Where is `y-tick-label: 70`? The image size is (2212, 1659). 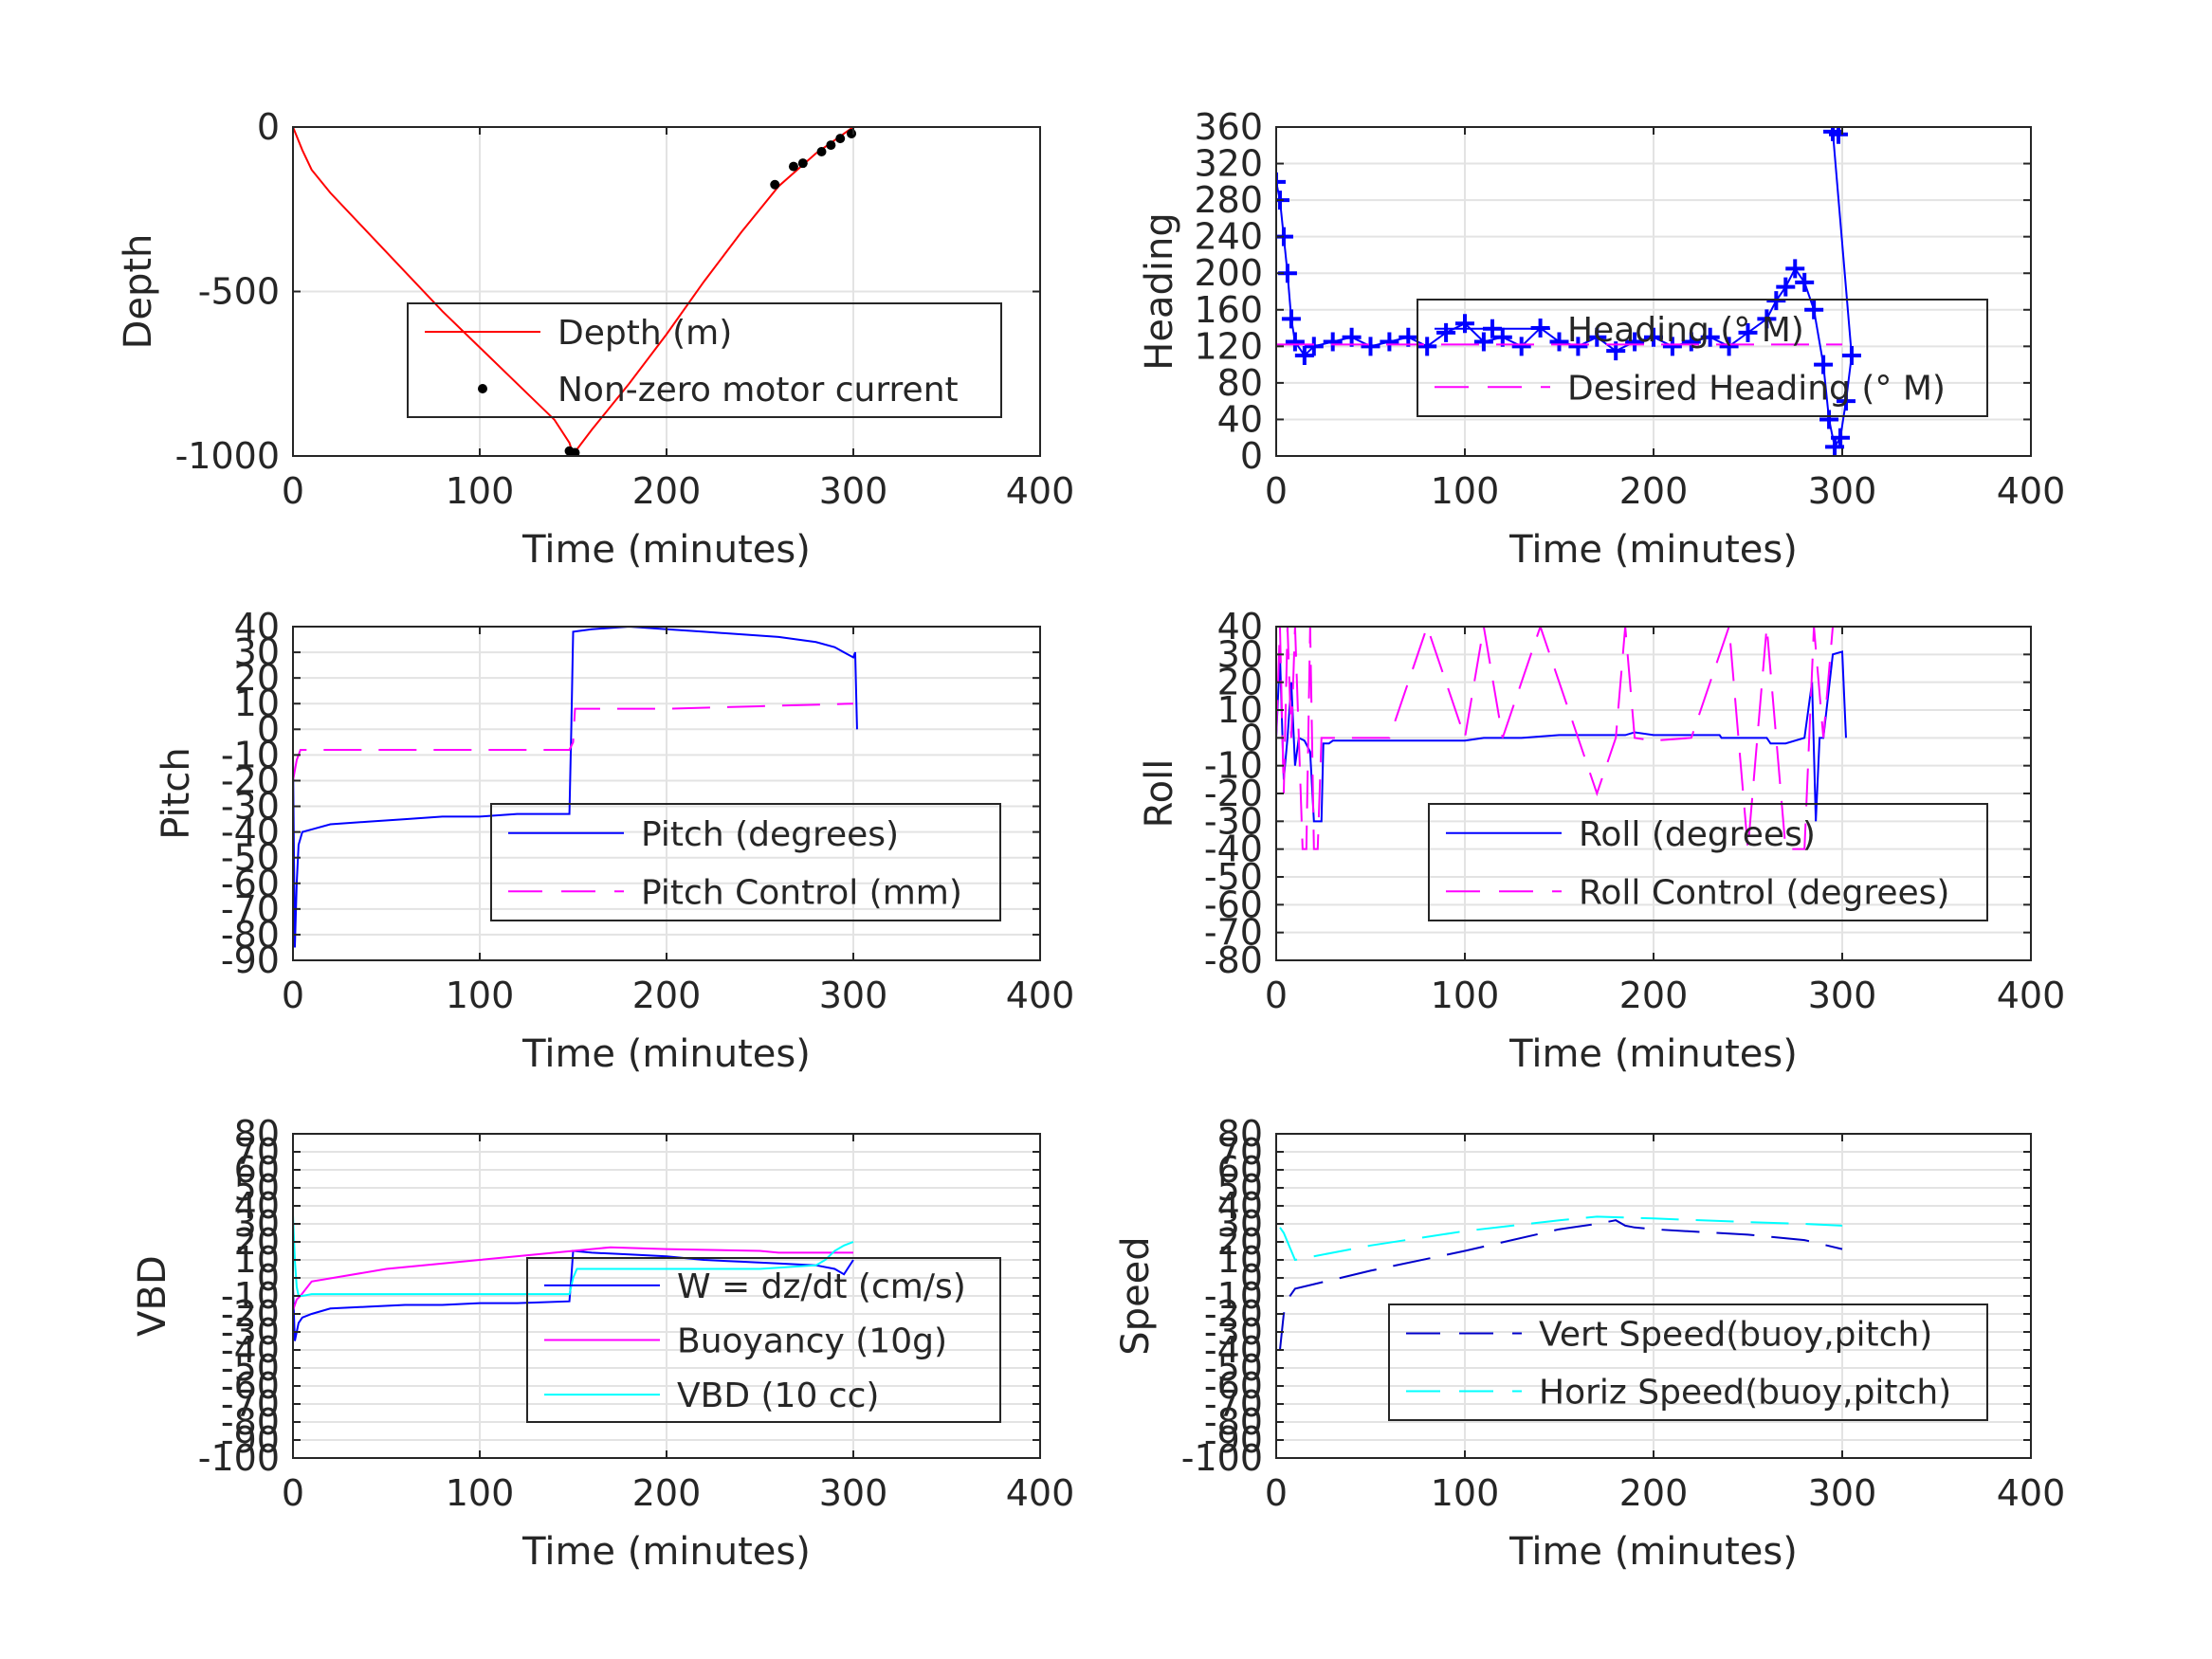
y-tick-label: 70 is located at coordinates (1240, 1152).